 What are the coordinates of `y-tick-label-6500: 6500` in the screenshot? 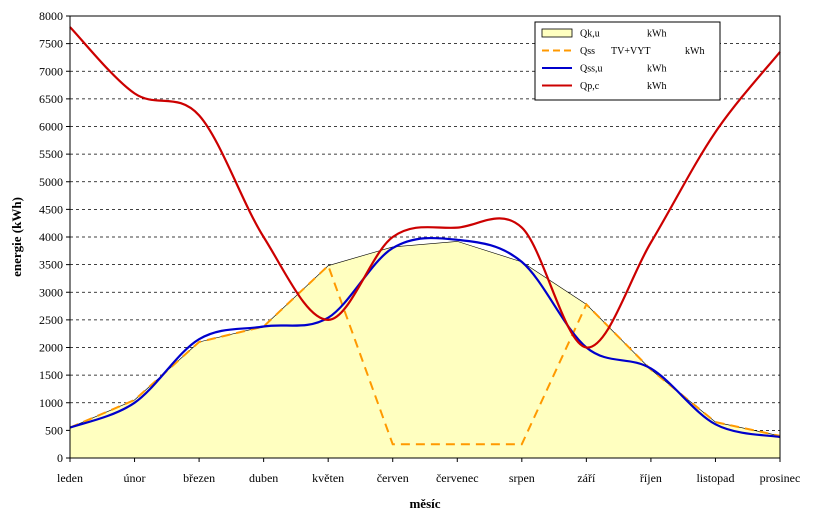 It's located at (51, 99).